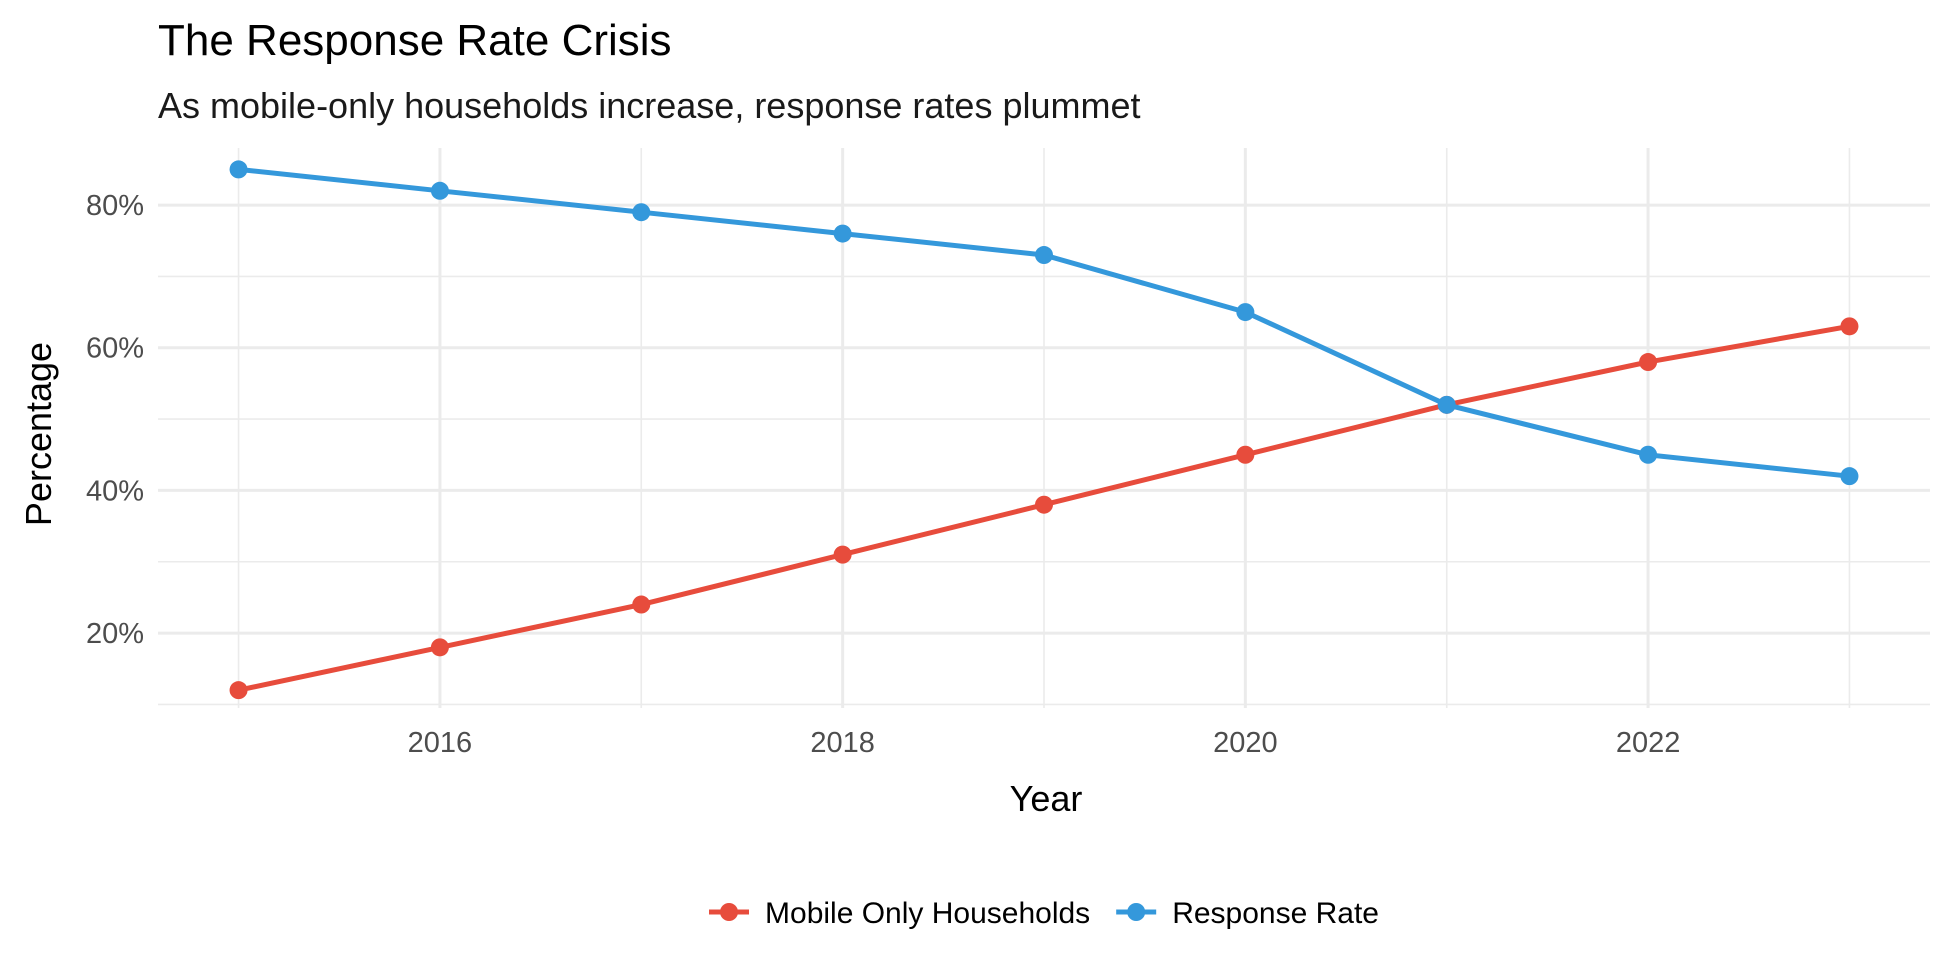  I want to click on legend-item-mobile-only-households: Mobile Only Households, so click(899, 913).